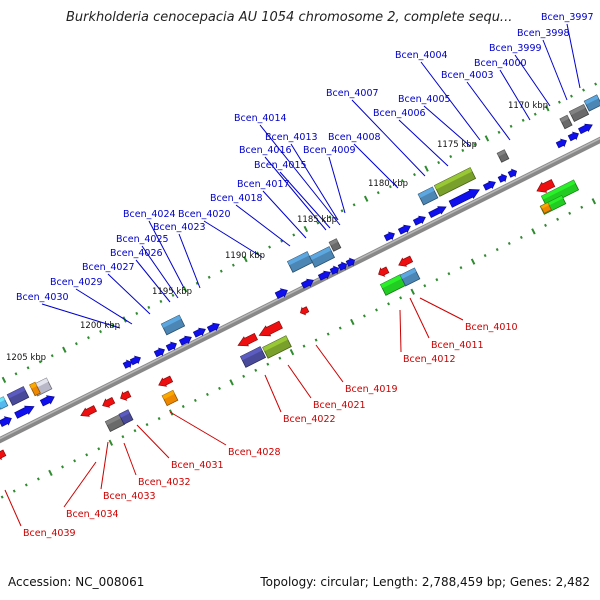 The width and height of the screenshot is (600, 600). What do you see at coordinates (424, 99) in the screenshot?
I see `gene-label: Bcen_4005` at bounding box center [424, 99].